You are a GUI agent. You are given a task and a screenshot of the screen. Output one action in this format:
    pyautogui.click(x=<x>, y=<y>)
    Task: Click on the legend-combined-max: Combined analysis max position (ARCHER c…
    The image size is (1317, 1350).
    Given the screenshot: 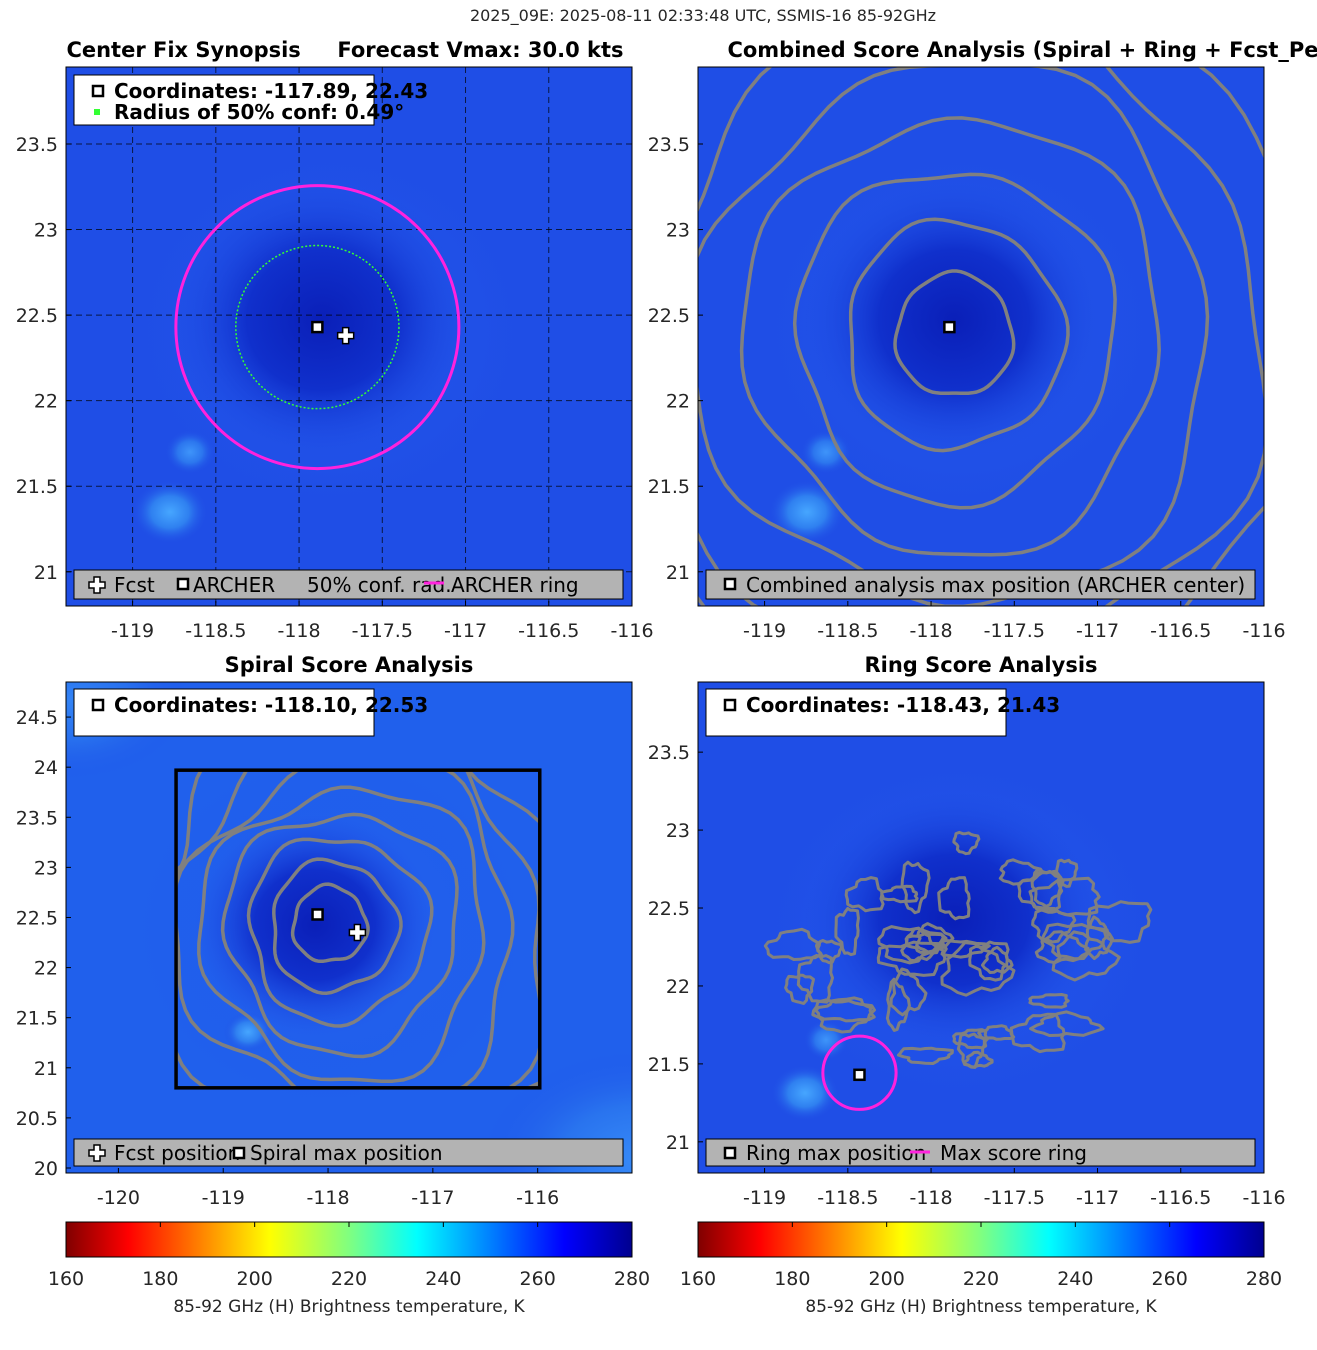 What is the action you would take?
    pyautogui.click(x=995, y=585)
    